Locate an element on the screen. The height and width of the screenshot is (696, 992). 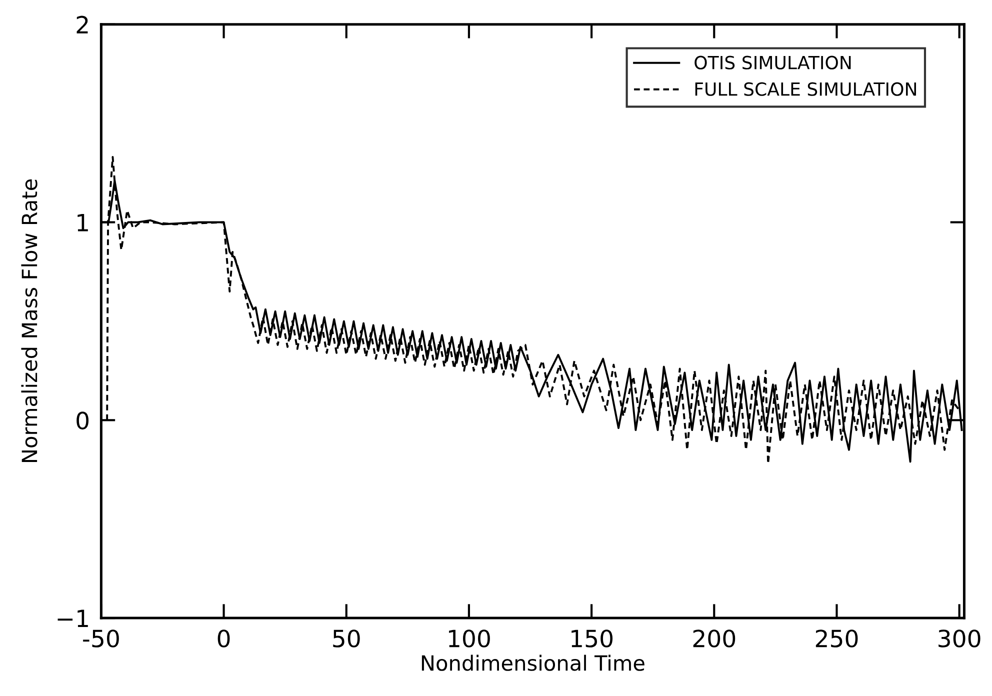
x-tick-label: 200 is located at coordinates (714, 639).